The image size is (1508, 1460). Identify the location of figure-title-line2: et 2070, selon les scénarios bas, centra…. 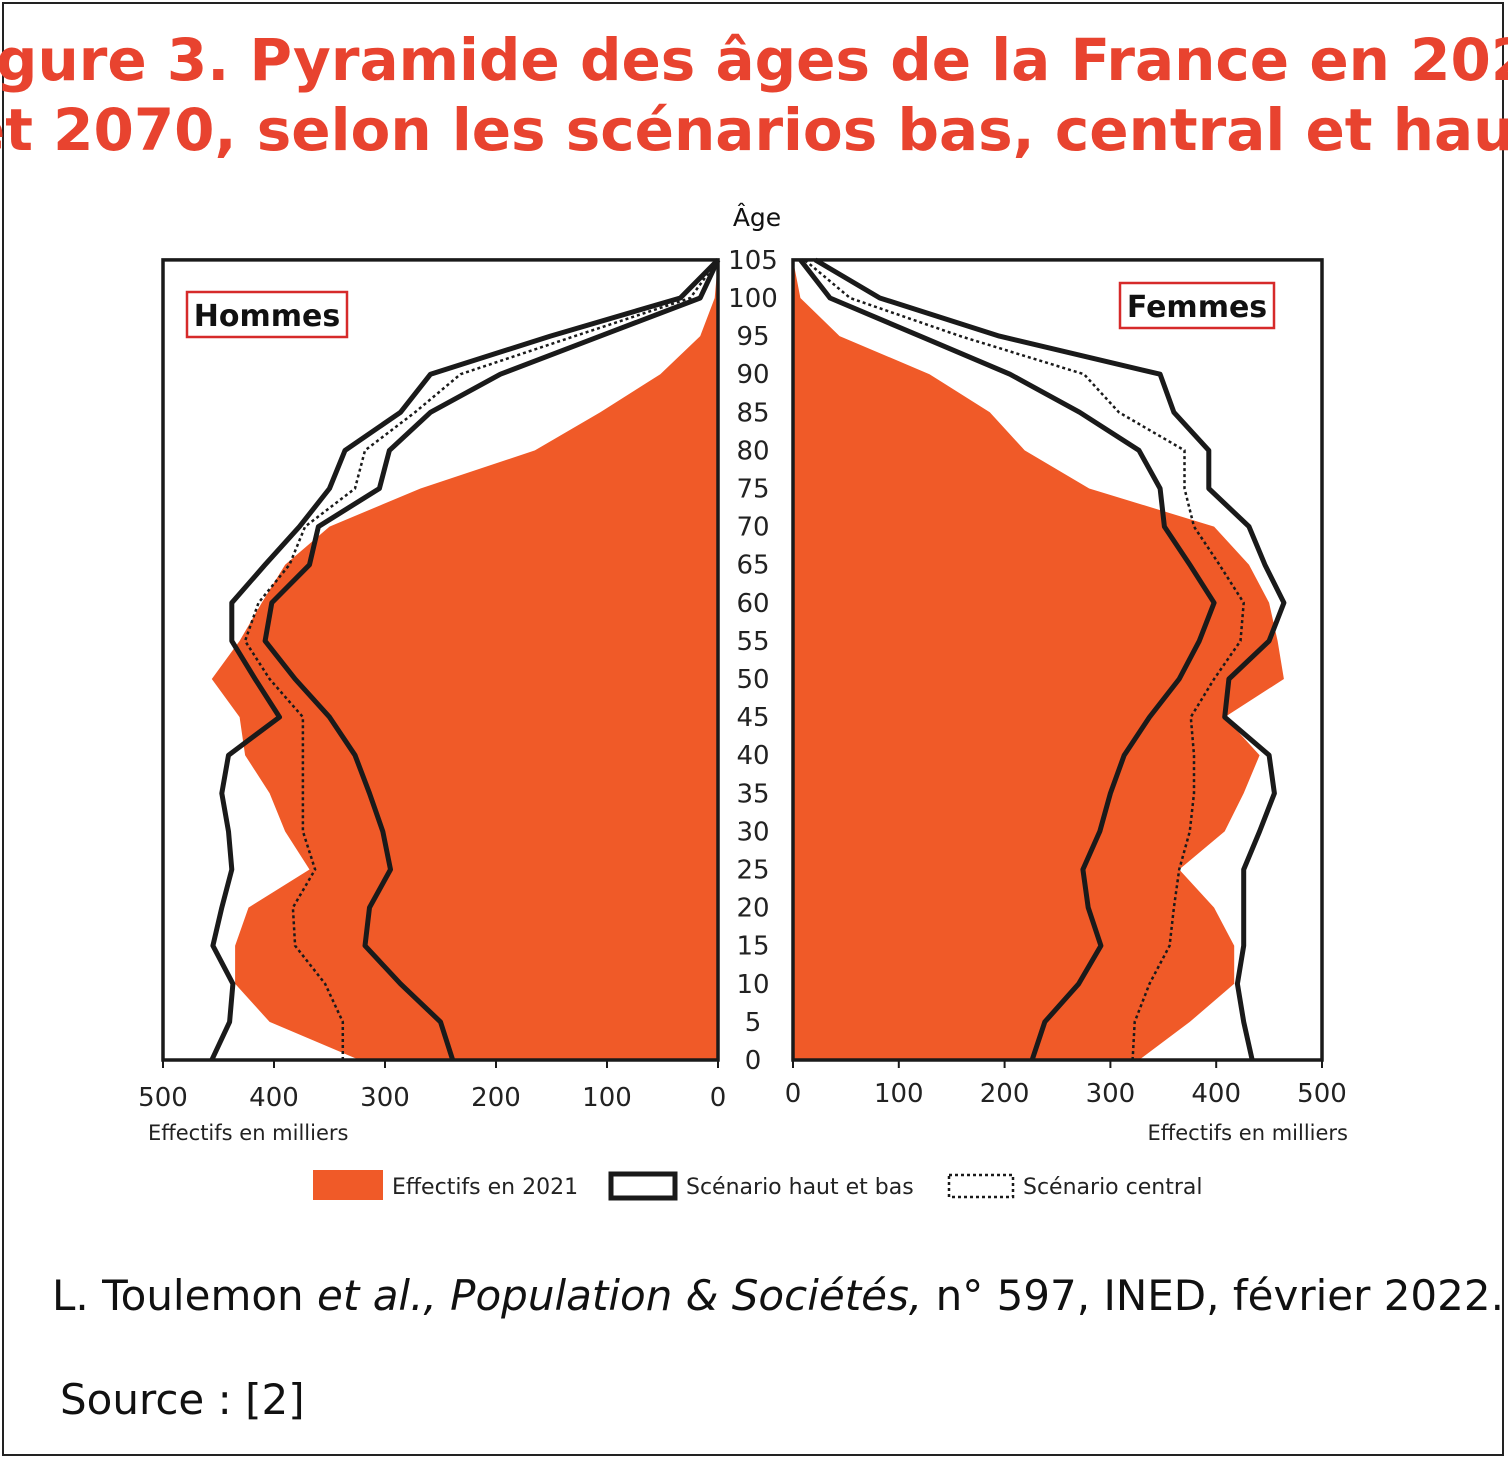
(754, 130).